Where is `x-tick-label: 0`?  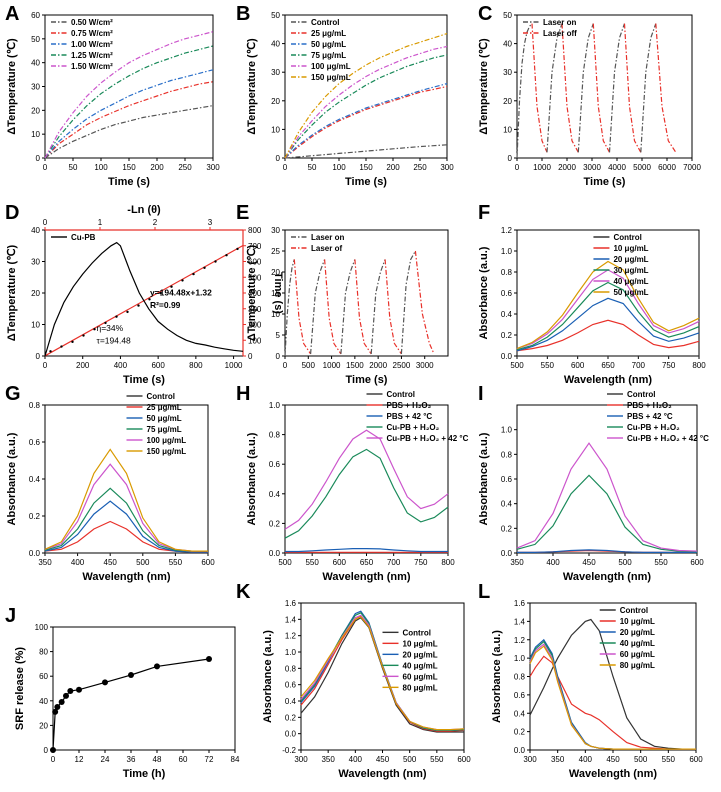 x-tick-label: 0 is located at coordinates (45, 167).